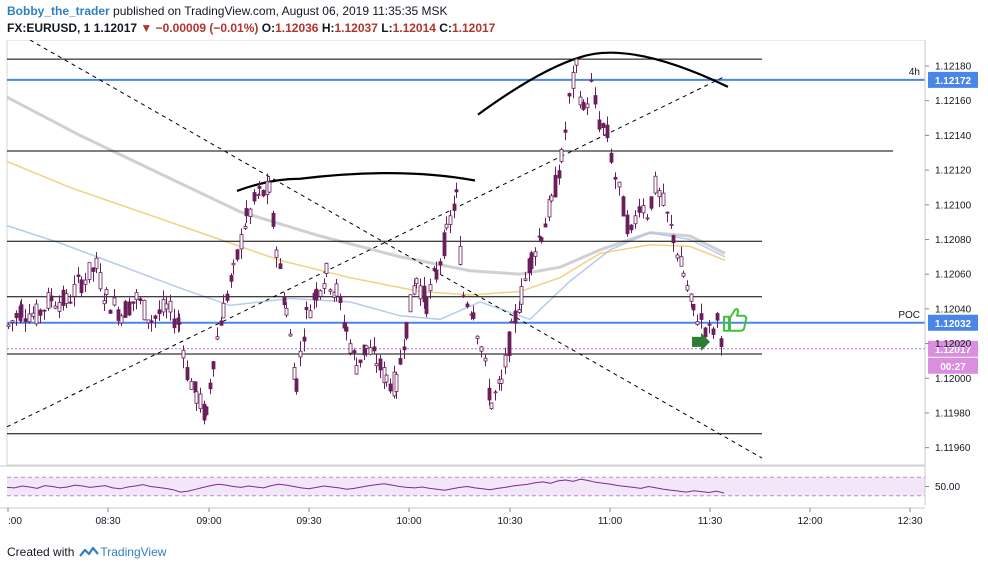  I want to click on price-tick-label: 1.12020, so click(953, 344).